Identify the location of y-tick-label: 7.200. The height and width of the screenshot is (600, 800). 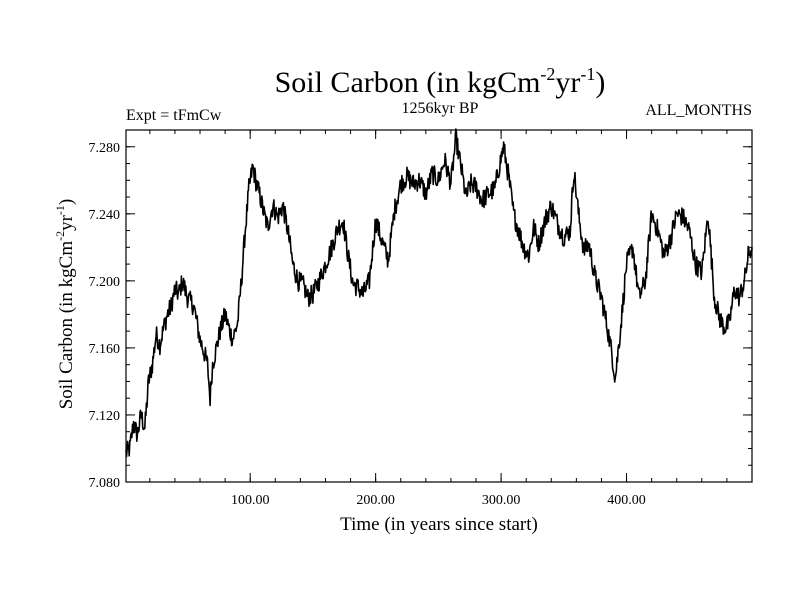
(105, 282).